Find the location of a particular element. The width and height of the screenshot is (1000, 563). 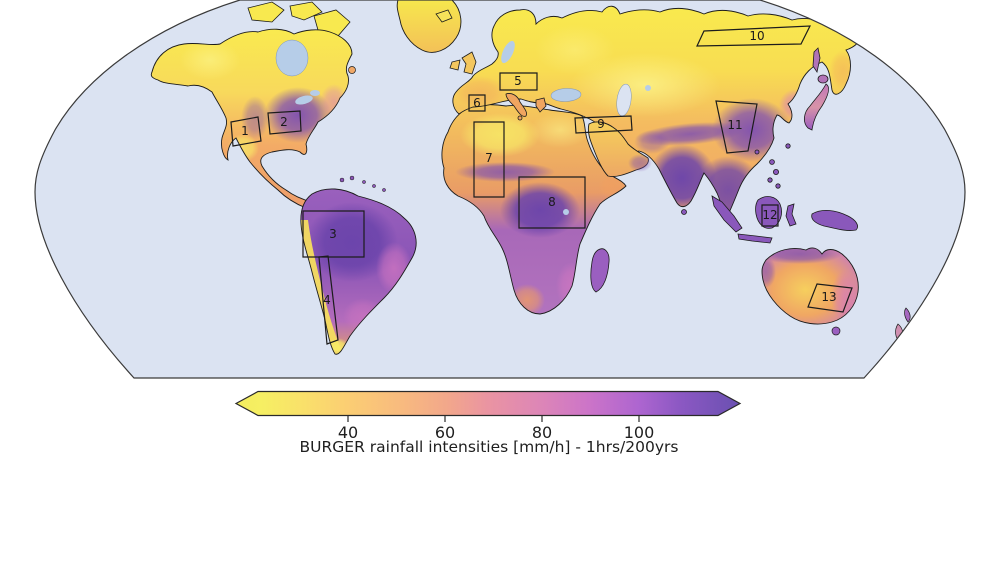

colorbar-ticks: 40 60 80 100 is located at coordinates (496, 428).